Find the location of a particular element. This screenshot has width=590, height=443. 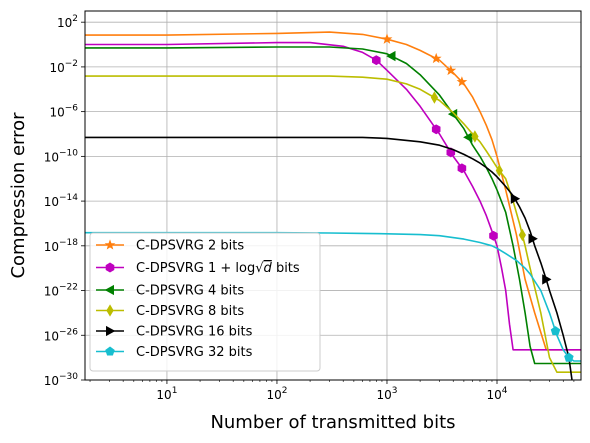

y-tick-label: 10⁻⁶ is located at coordinates (63, 112).